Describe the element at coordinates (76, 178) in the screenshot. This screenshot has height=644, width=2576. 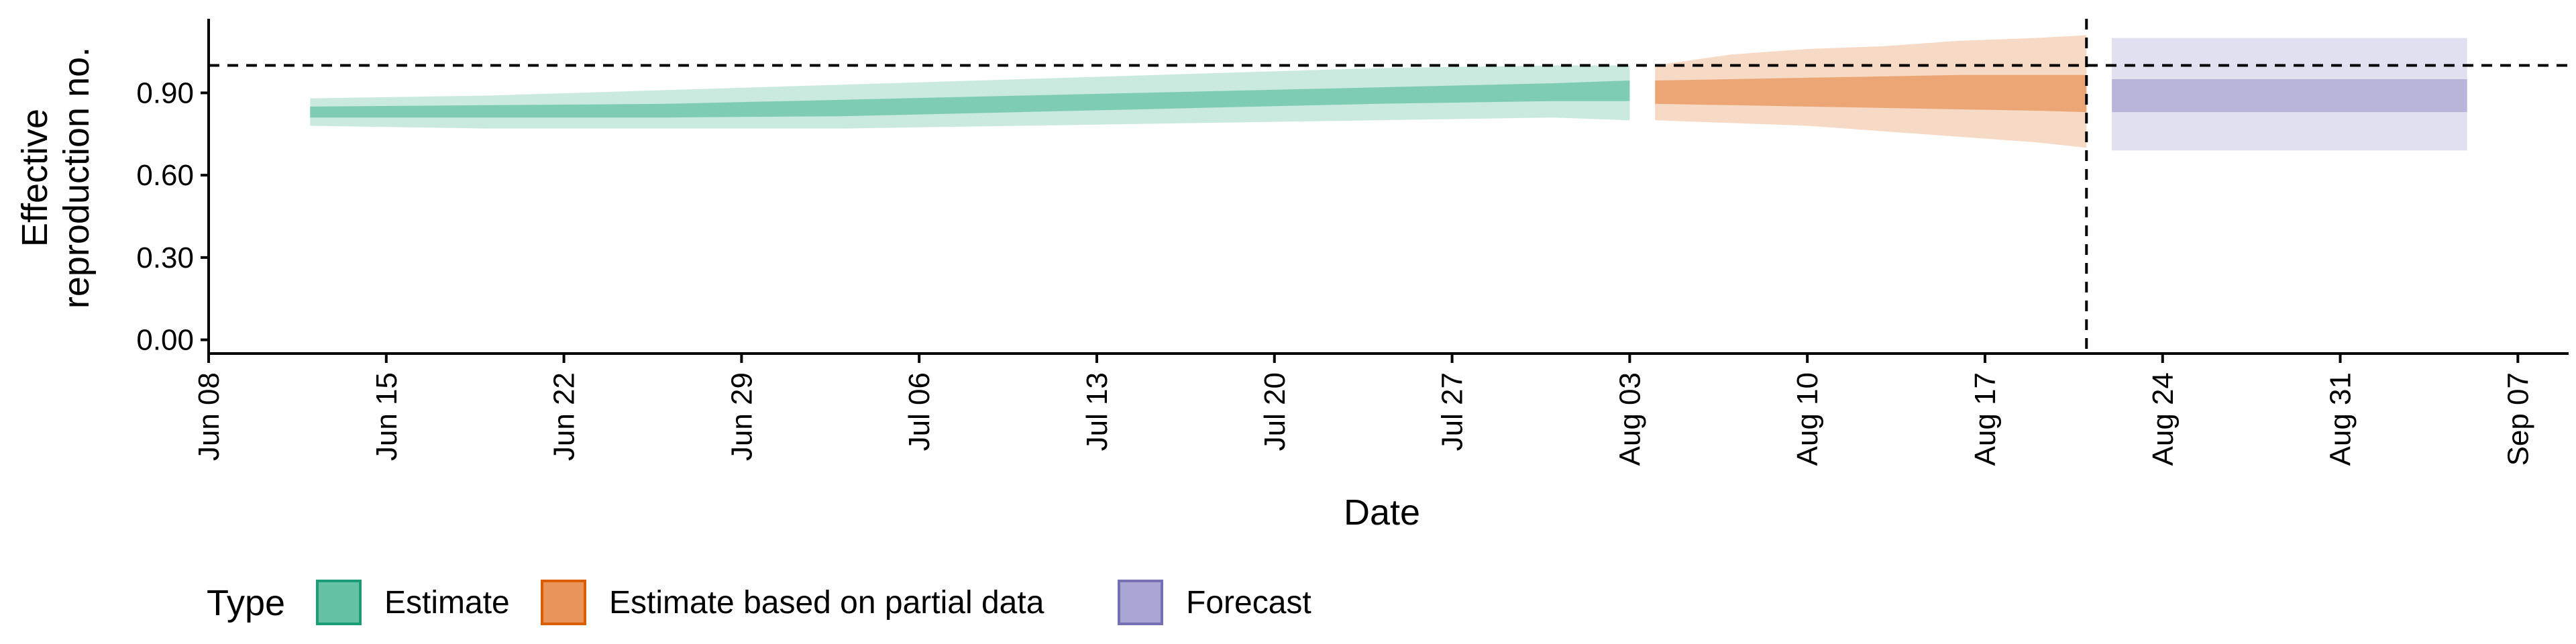
I see `y-axis-title-line-2: reproduction no.` at that location.